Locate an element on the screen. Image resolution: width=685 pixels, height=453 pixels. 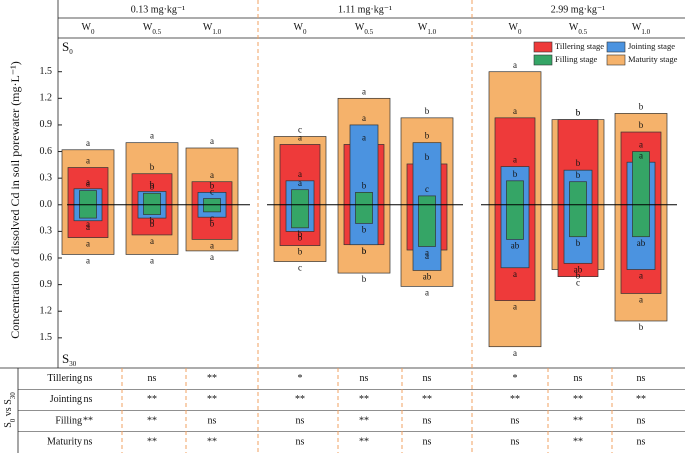
treatment-label: W1.0 is located at coordinates (212, 28).